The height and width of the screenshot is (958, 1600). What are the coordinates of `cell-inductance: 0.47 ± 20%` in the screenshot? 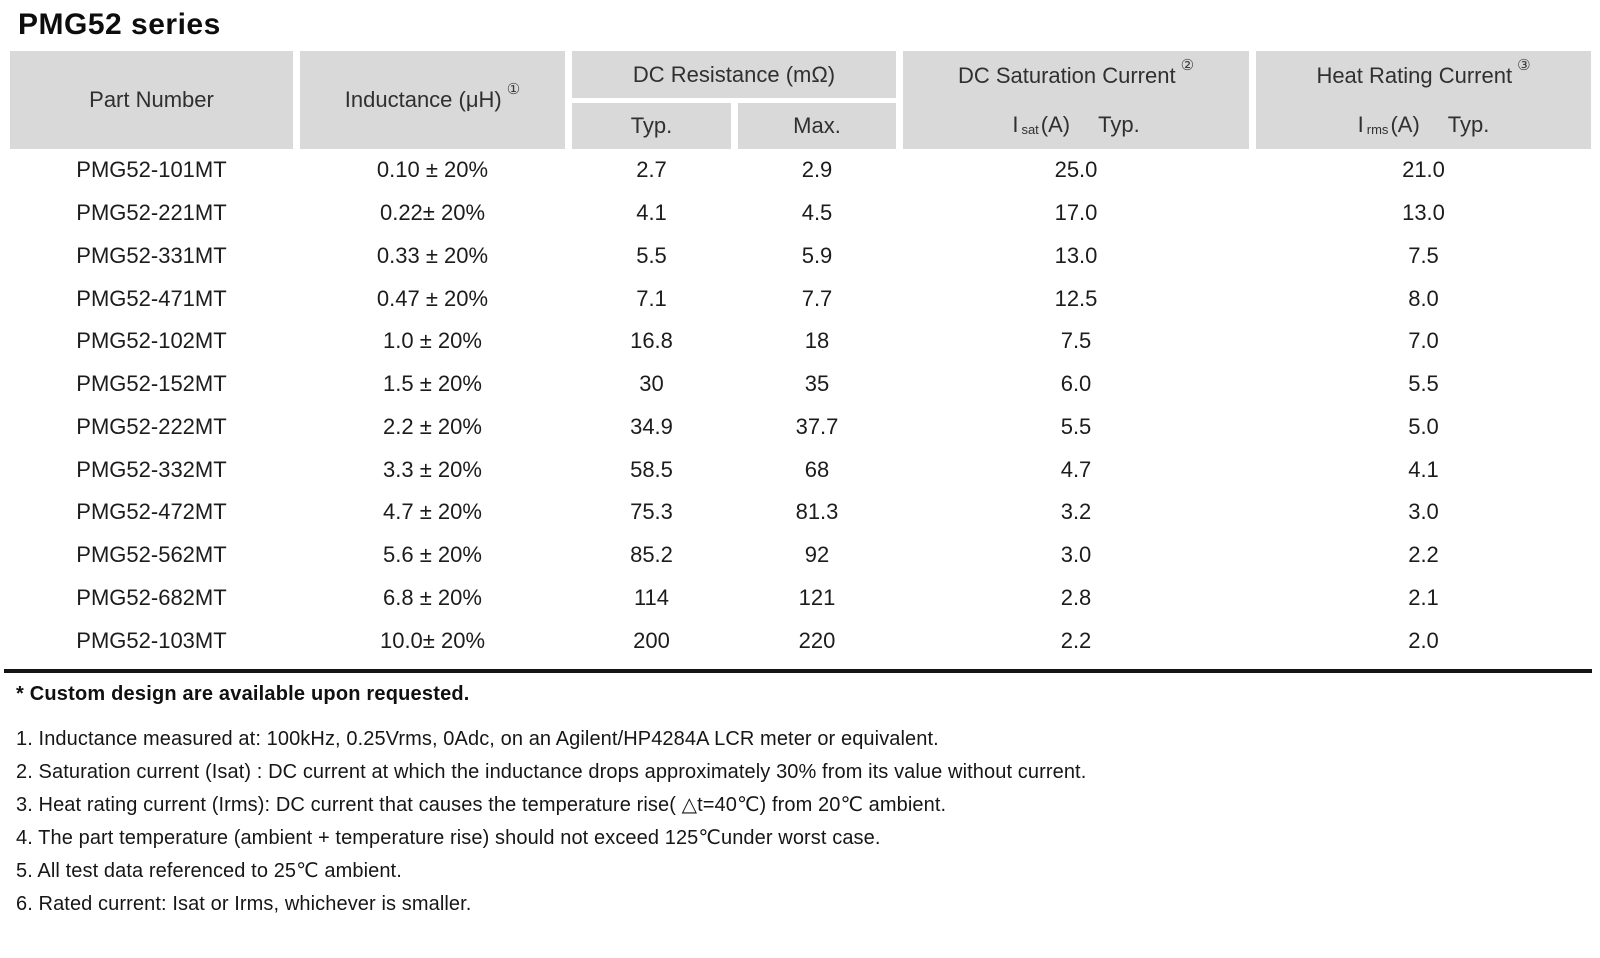 It's located at (432, 298).